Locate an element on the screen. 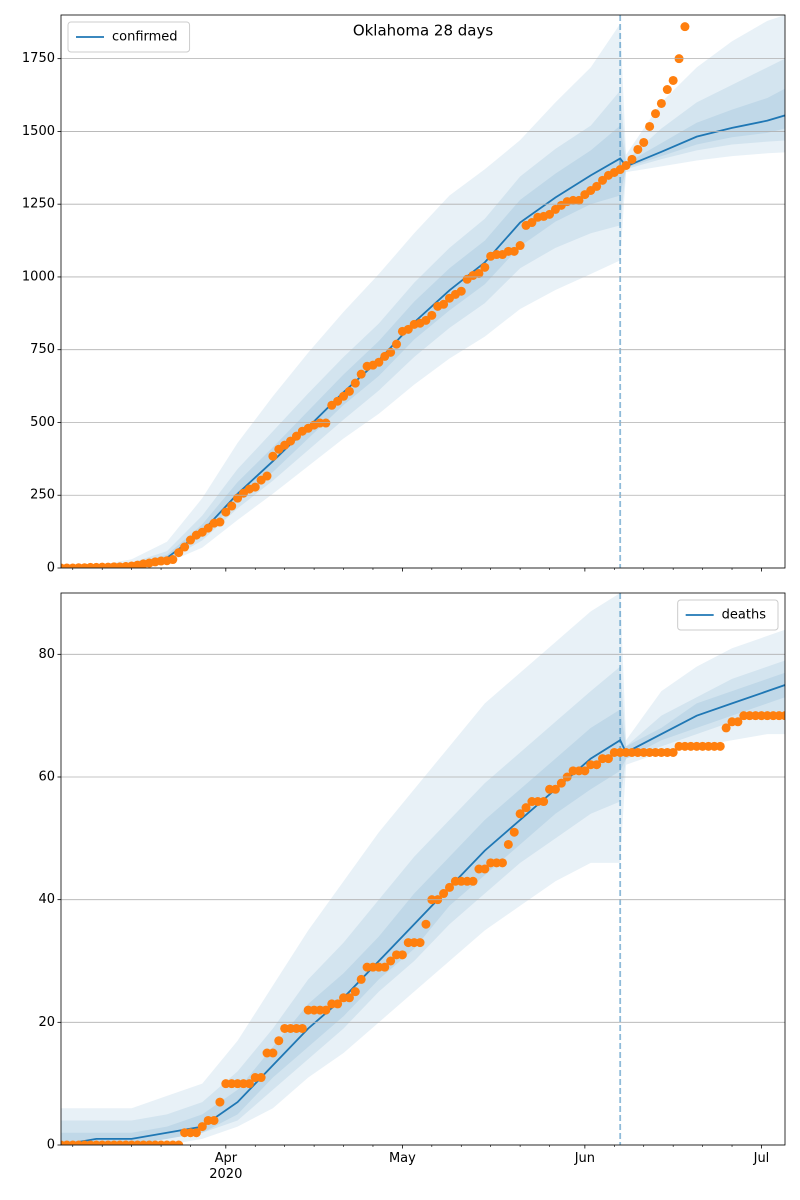 The image size is (800, 1200). y-tick-label: 20 is located at coordinates (46, 1022).